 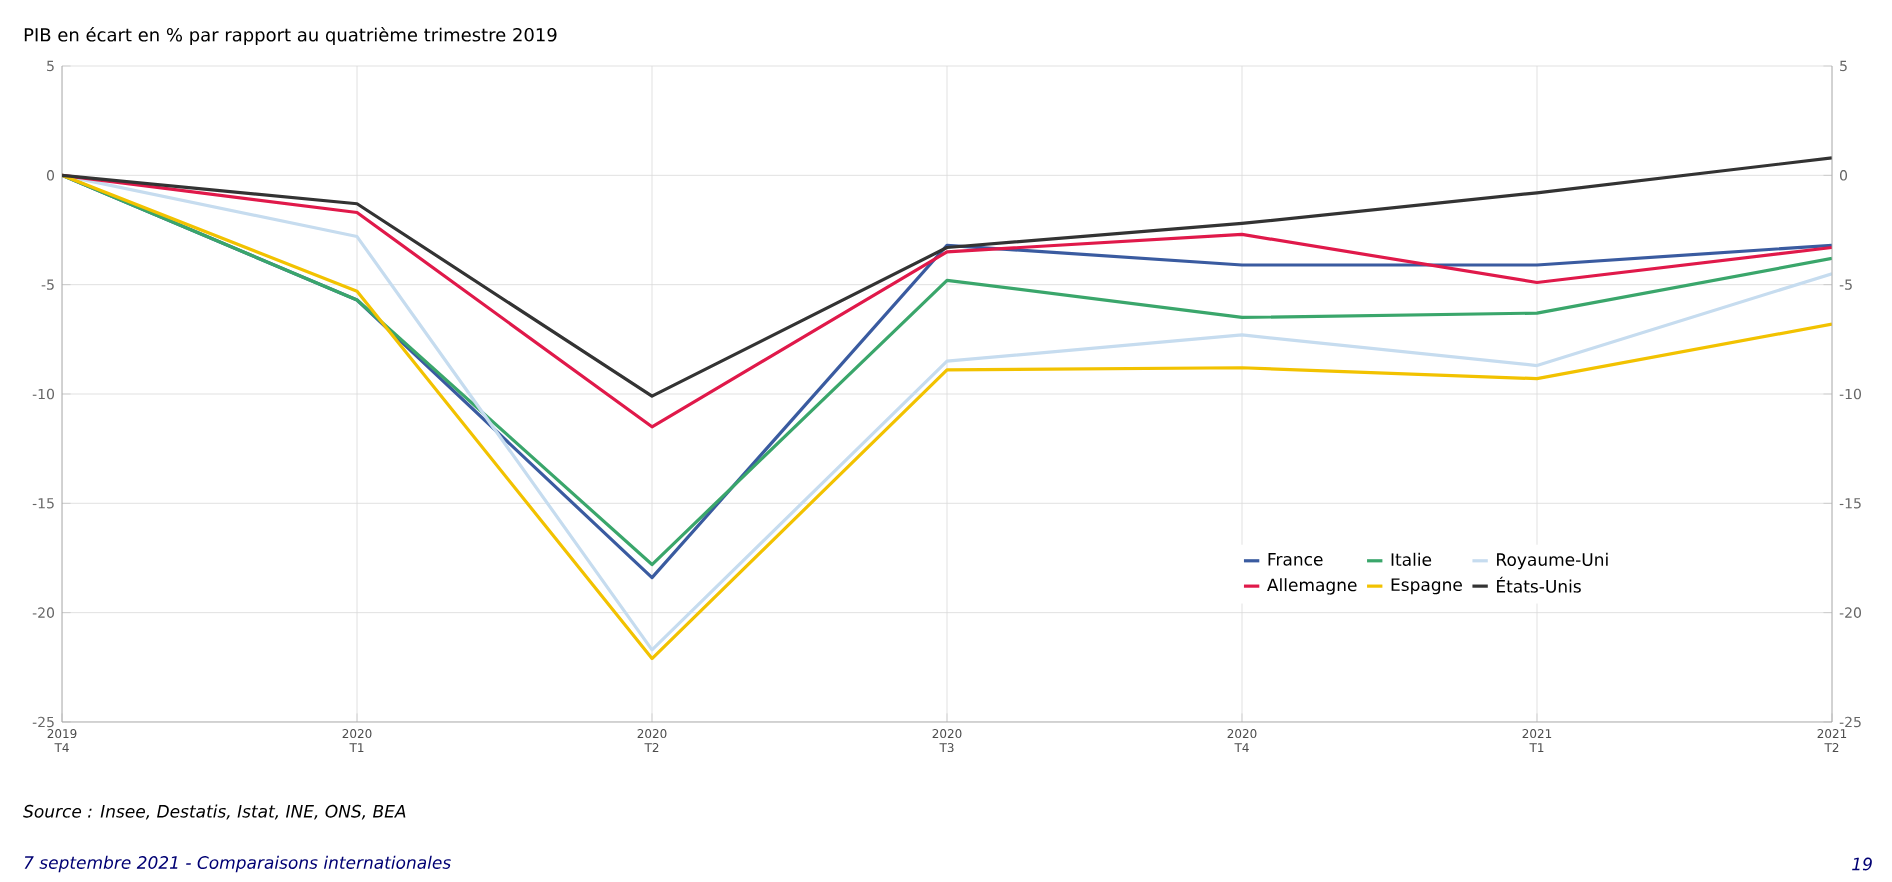 I want to click on source-note: Source : Insee, Destatis, Istat, INE, ONS, BEA, so click(x=214, y=812).